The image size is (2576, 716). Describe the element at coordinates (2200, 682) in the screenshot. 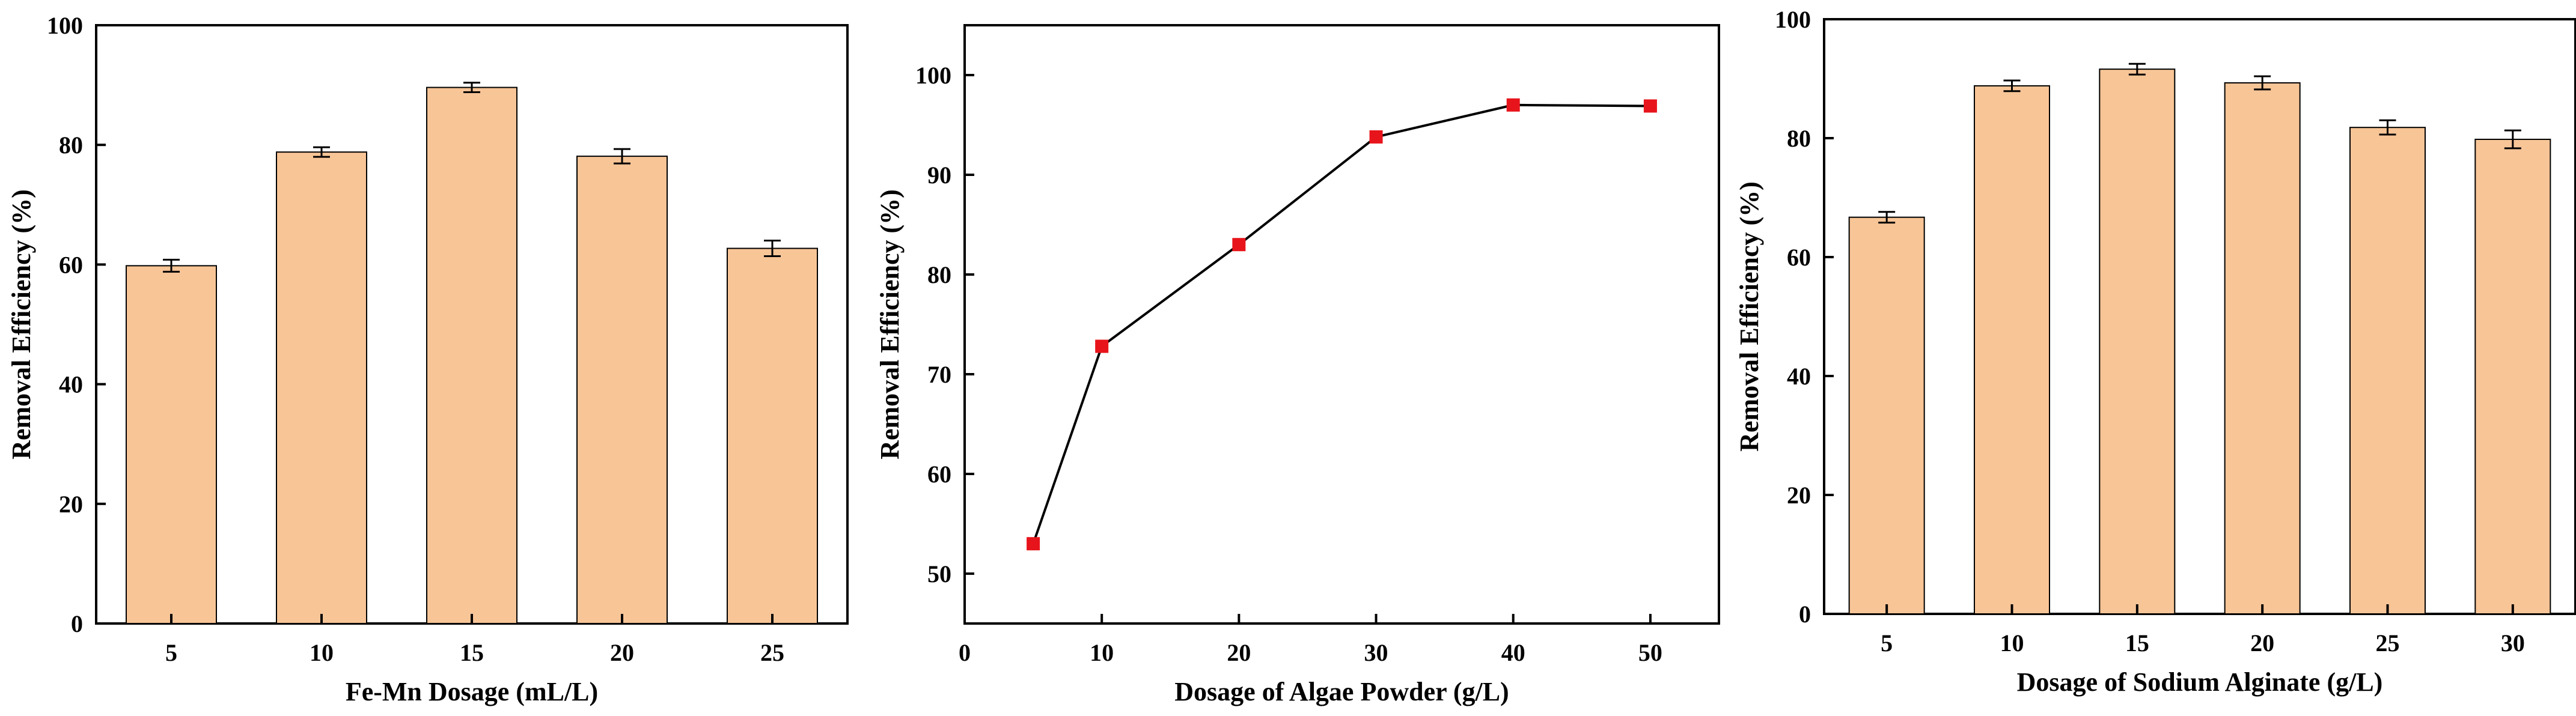

I see `x-axis-title: Dosage of Sodium Alginate (g/L)` at that location.